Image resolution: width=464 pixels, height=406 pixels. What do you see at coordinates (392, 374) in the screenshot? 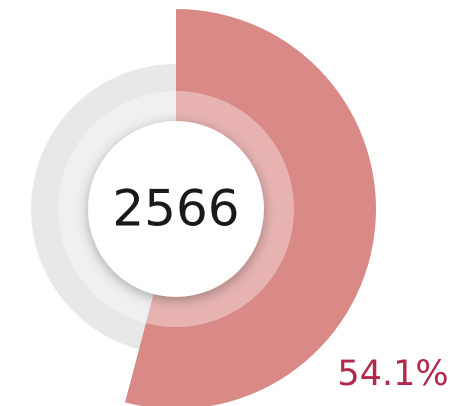
I see `value-label: 54.1%` at bounding box center [392, 374].